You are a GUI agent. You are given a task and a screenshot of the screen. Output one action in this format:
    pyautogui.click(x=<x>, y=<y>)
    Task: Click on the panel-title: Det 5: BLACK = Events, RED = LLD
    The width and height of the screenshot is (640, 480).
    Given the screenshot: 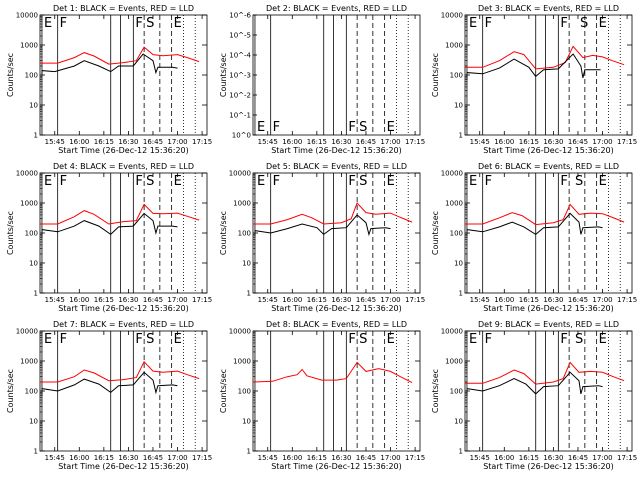 What is the action you would take?
    pyautogui.click(x=336, y=166)
    